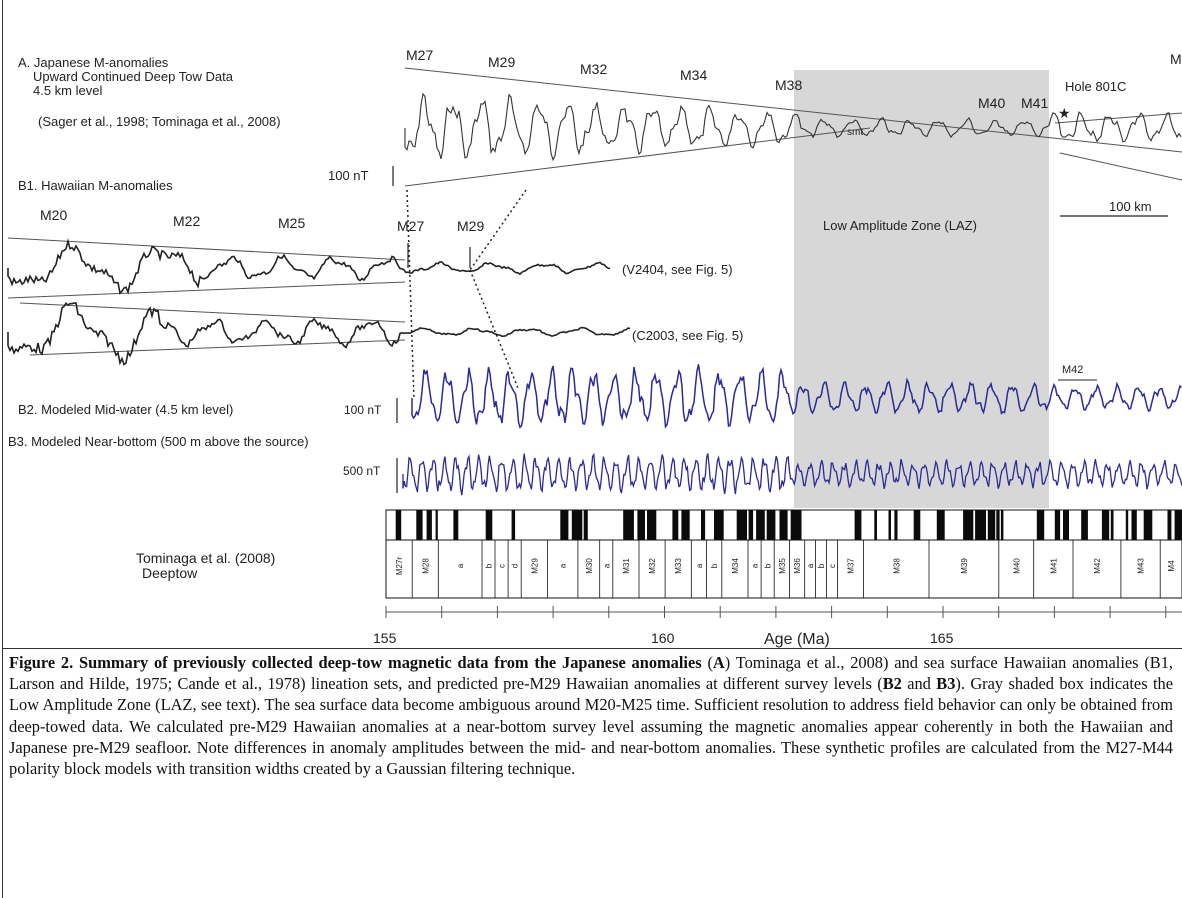  What do you see at coordinates (501, 62) in the screenshot?
I see `chron-label-a: M29` at bounding box center [501, 62].